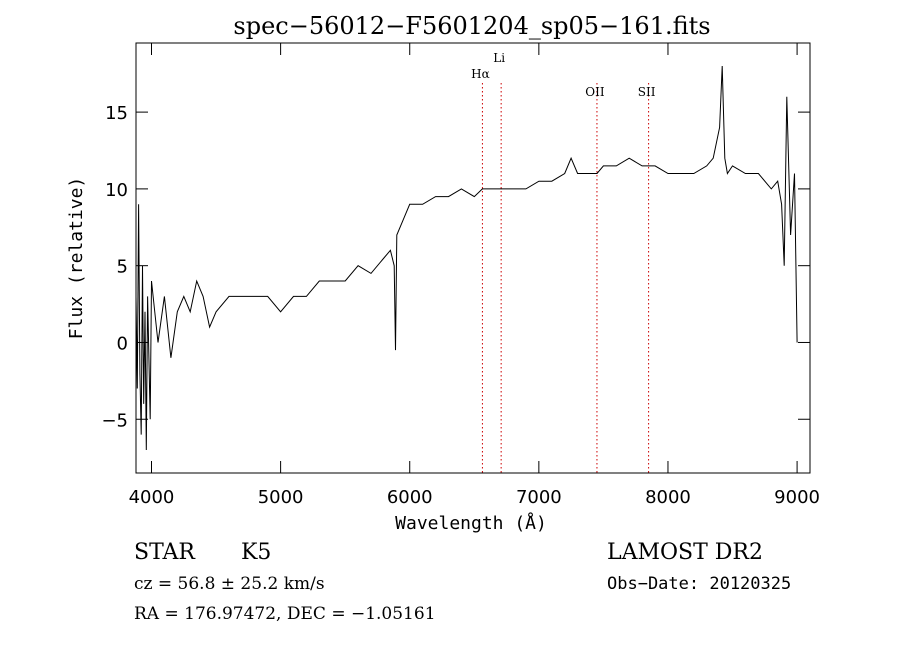 The width and height of the screenshot is (900, 649). Describe the element at coordinates (165, 552) in the screenshot. I see `object-class: STAR` at that location.